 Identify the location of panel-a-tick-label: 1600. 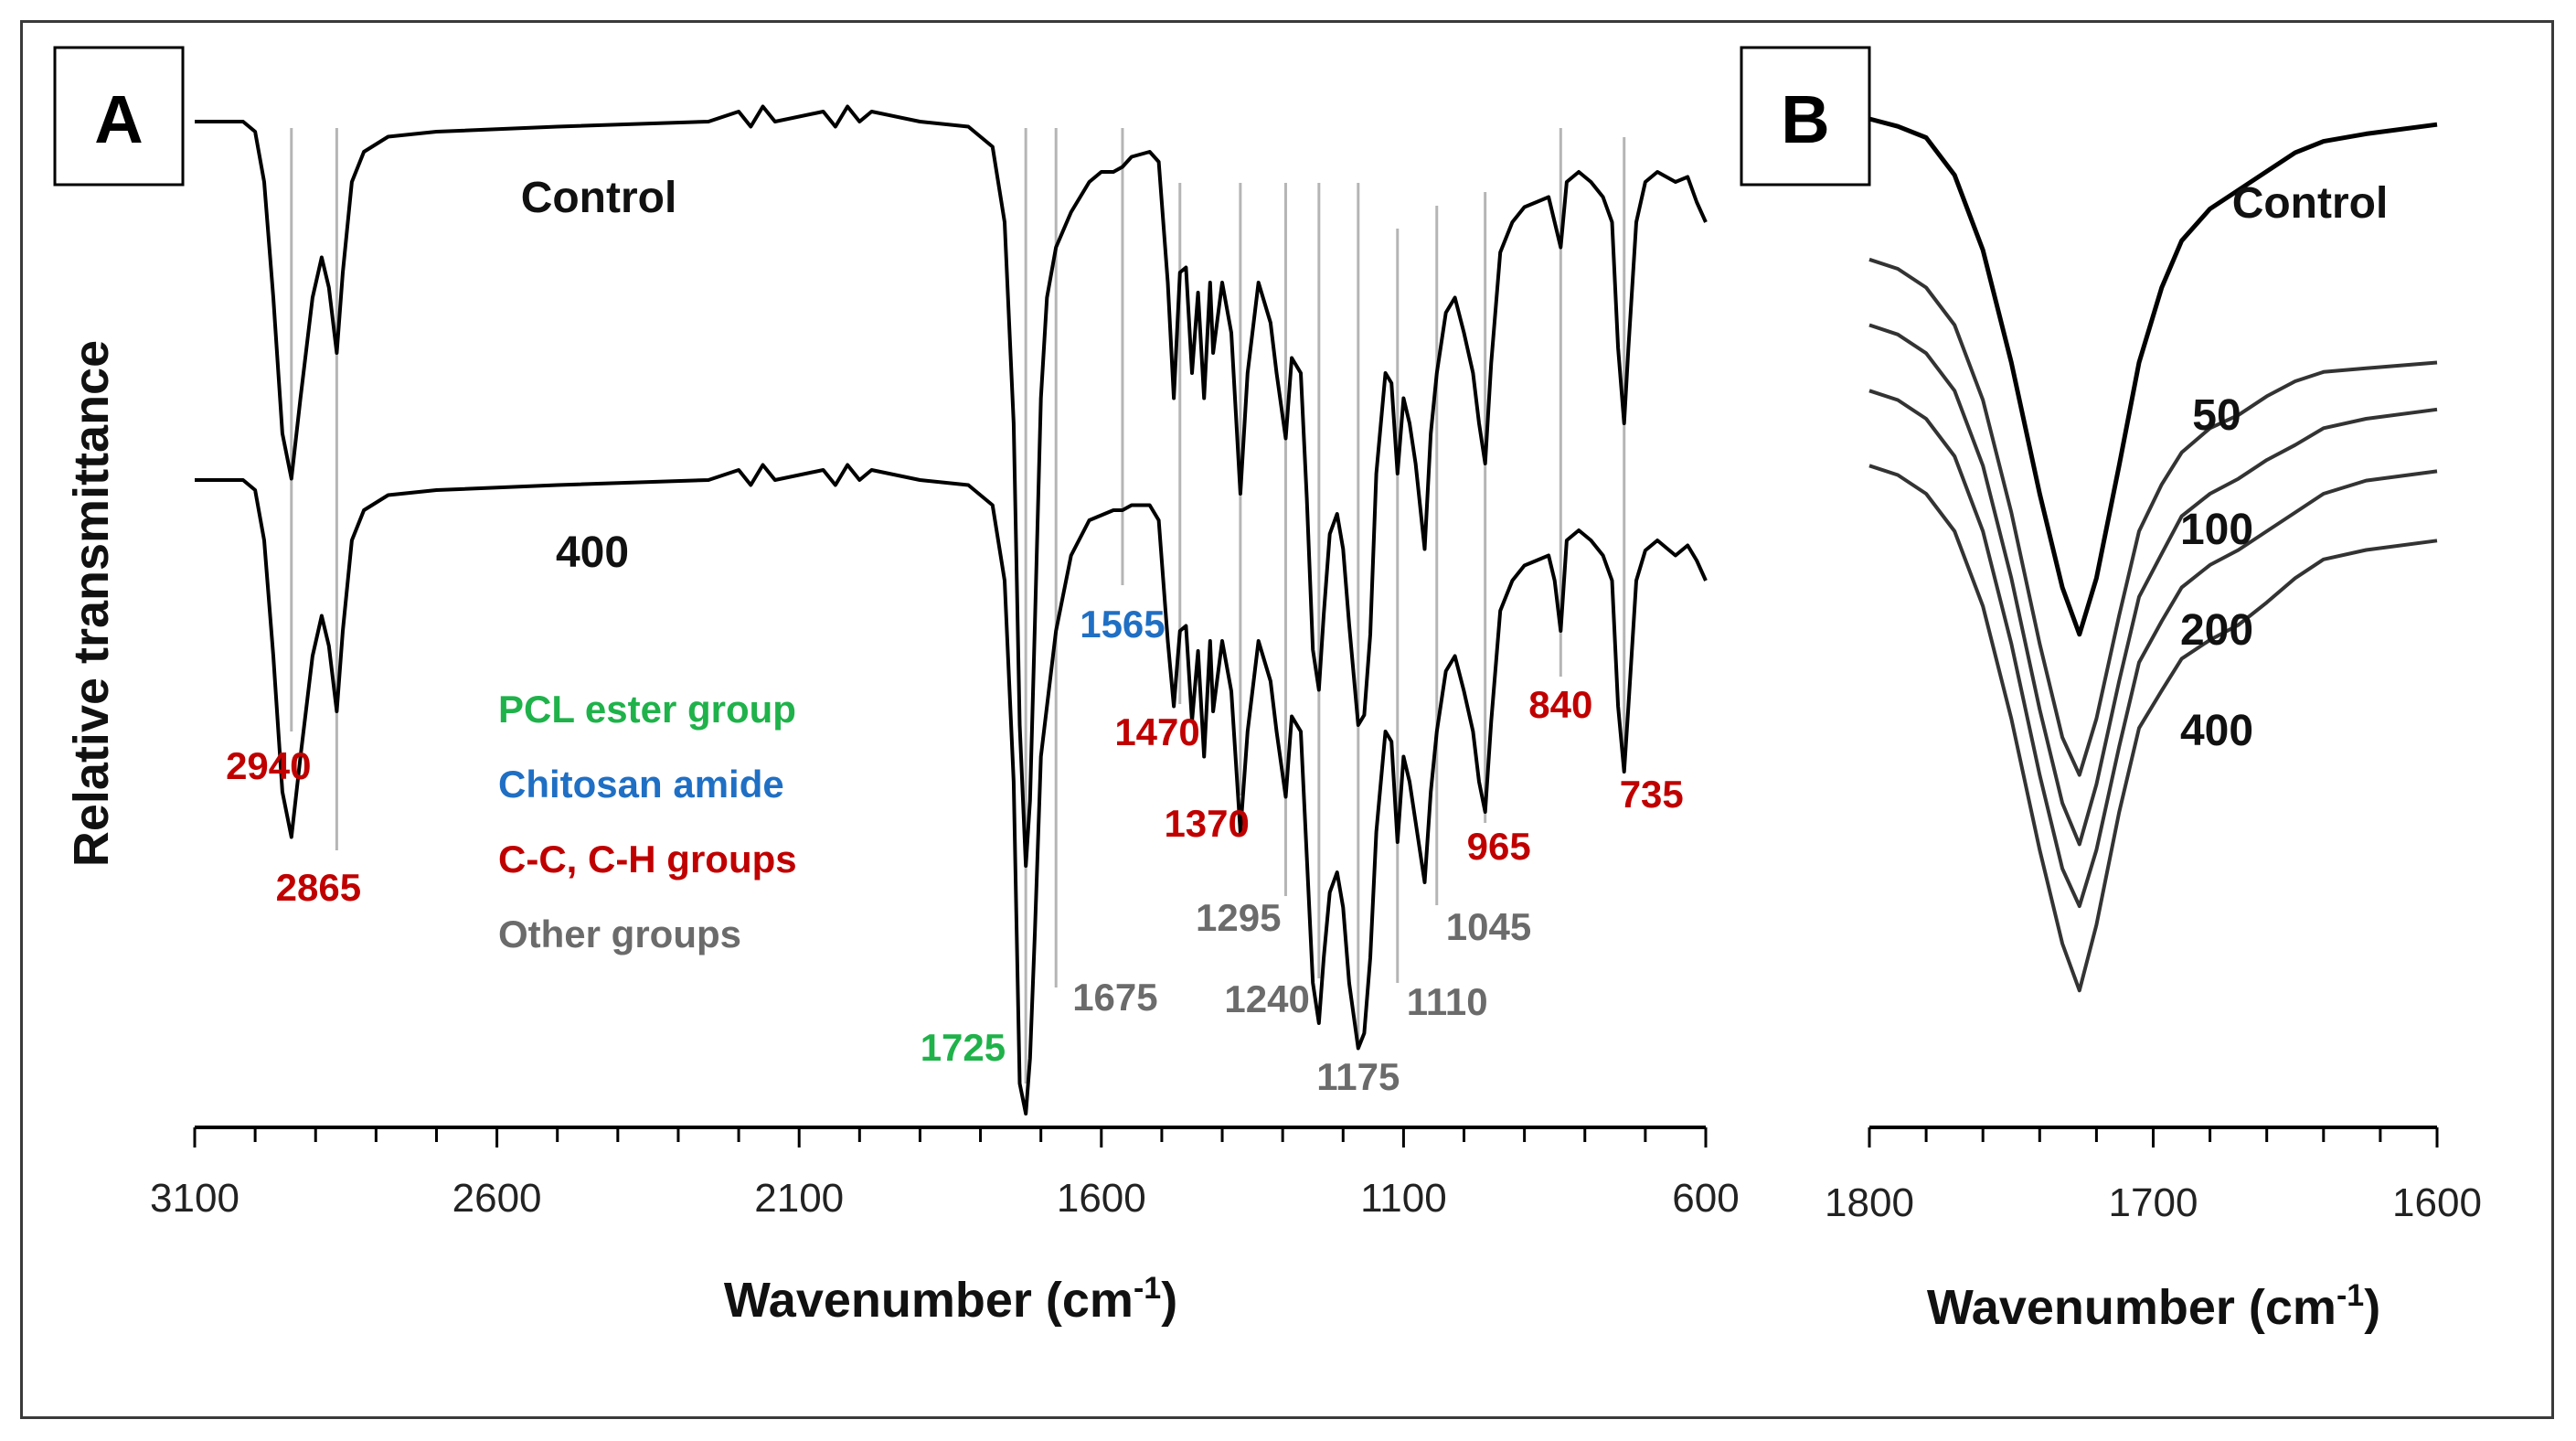
(1101, 1198).